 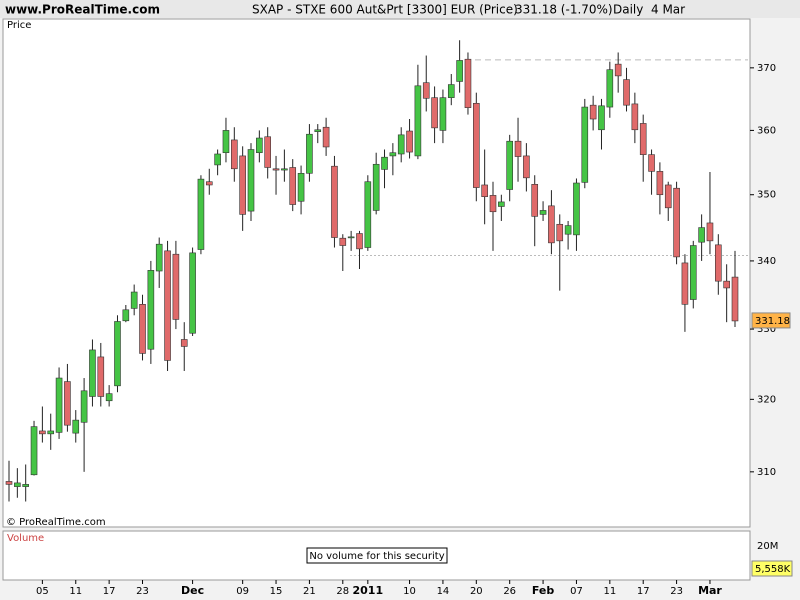 I want to click on y-tick-label: 330, so click(x=766, y=329).